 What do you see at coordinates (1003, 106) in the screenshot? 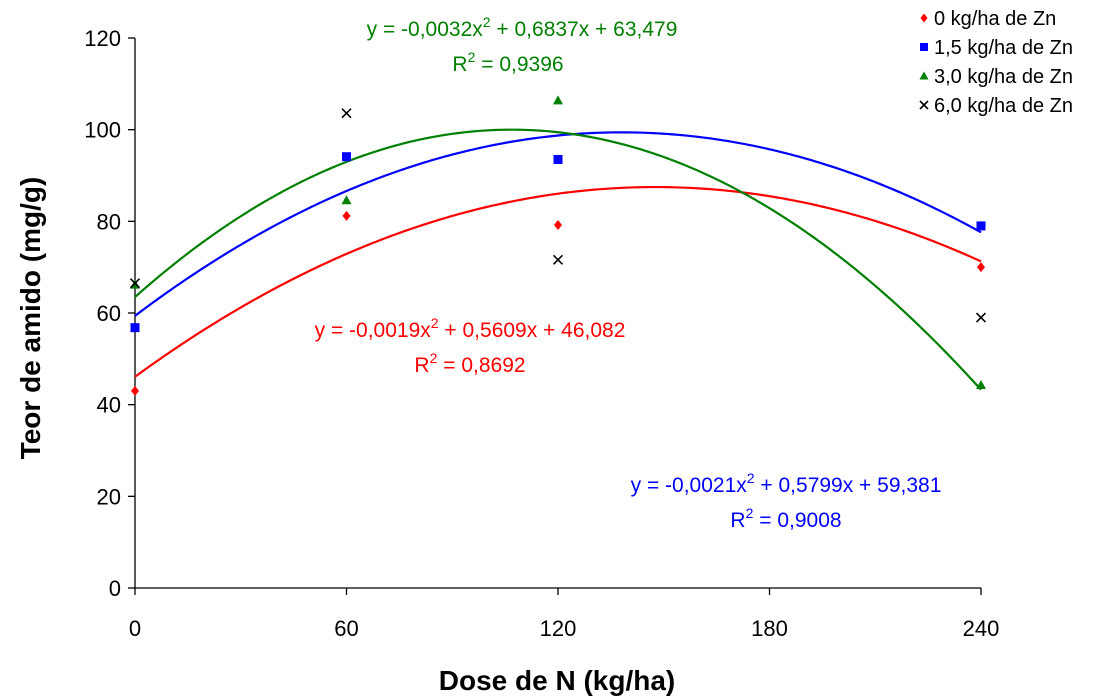
I see `legend-label-3: 6,0 kg/ha de Zn` at bounding box center [1003, 106].